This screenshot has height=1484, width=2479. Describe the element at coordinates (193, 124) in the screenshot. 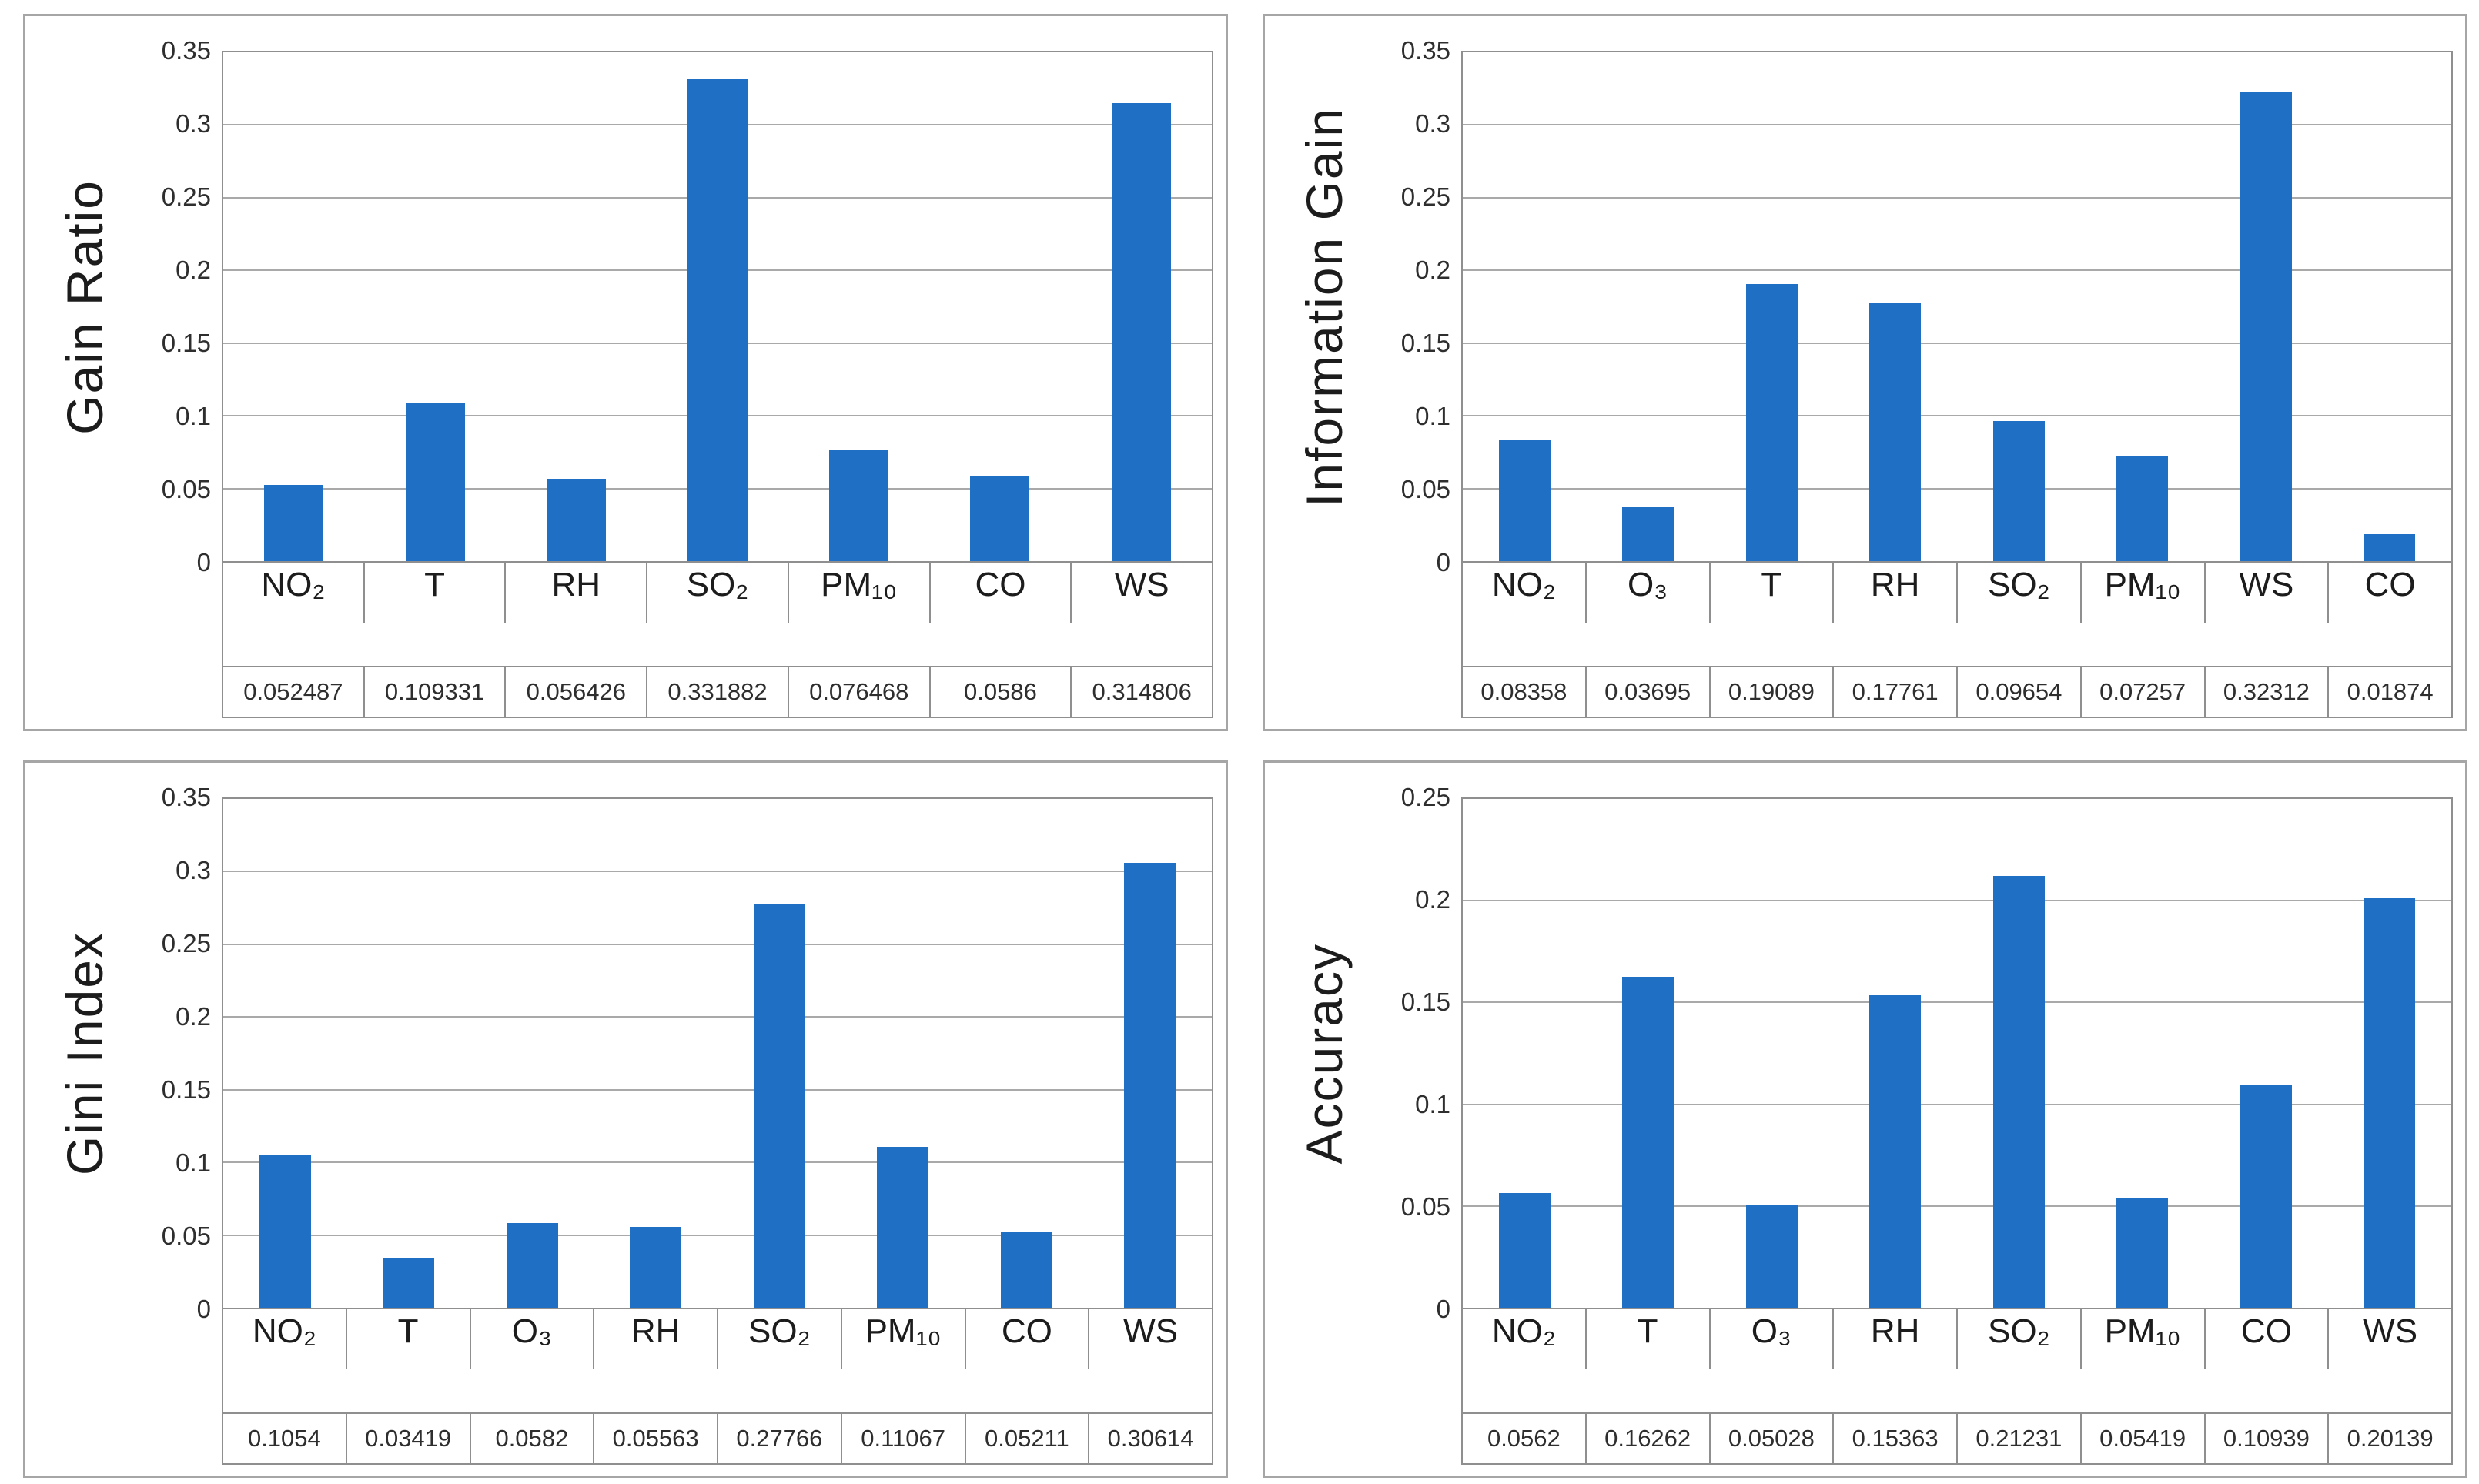

I see `y-tick-label: 0.3` at that location.